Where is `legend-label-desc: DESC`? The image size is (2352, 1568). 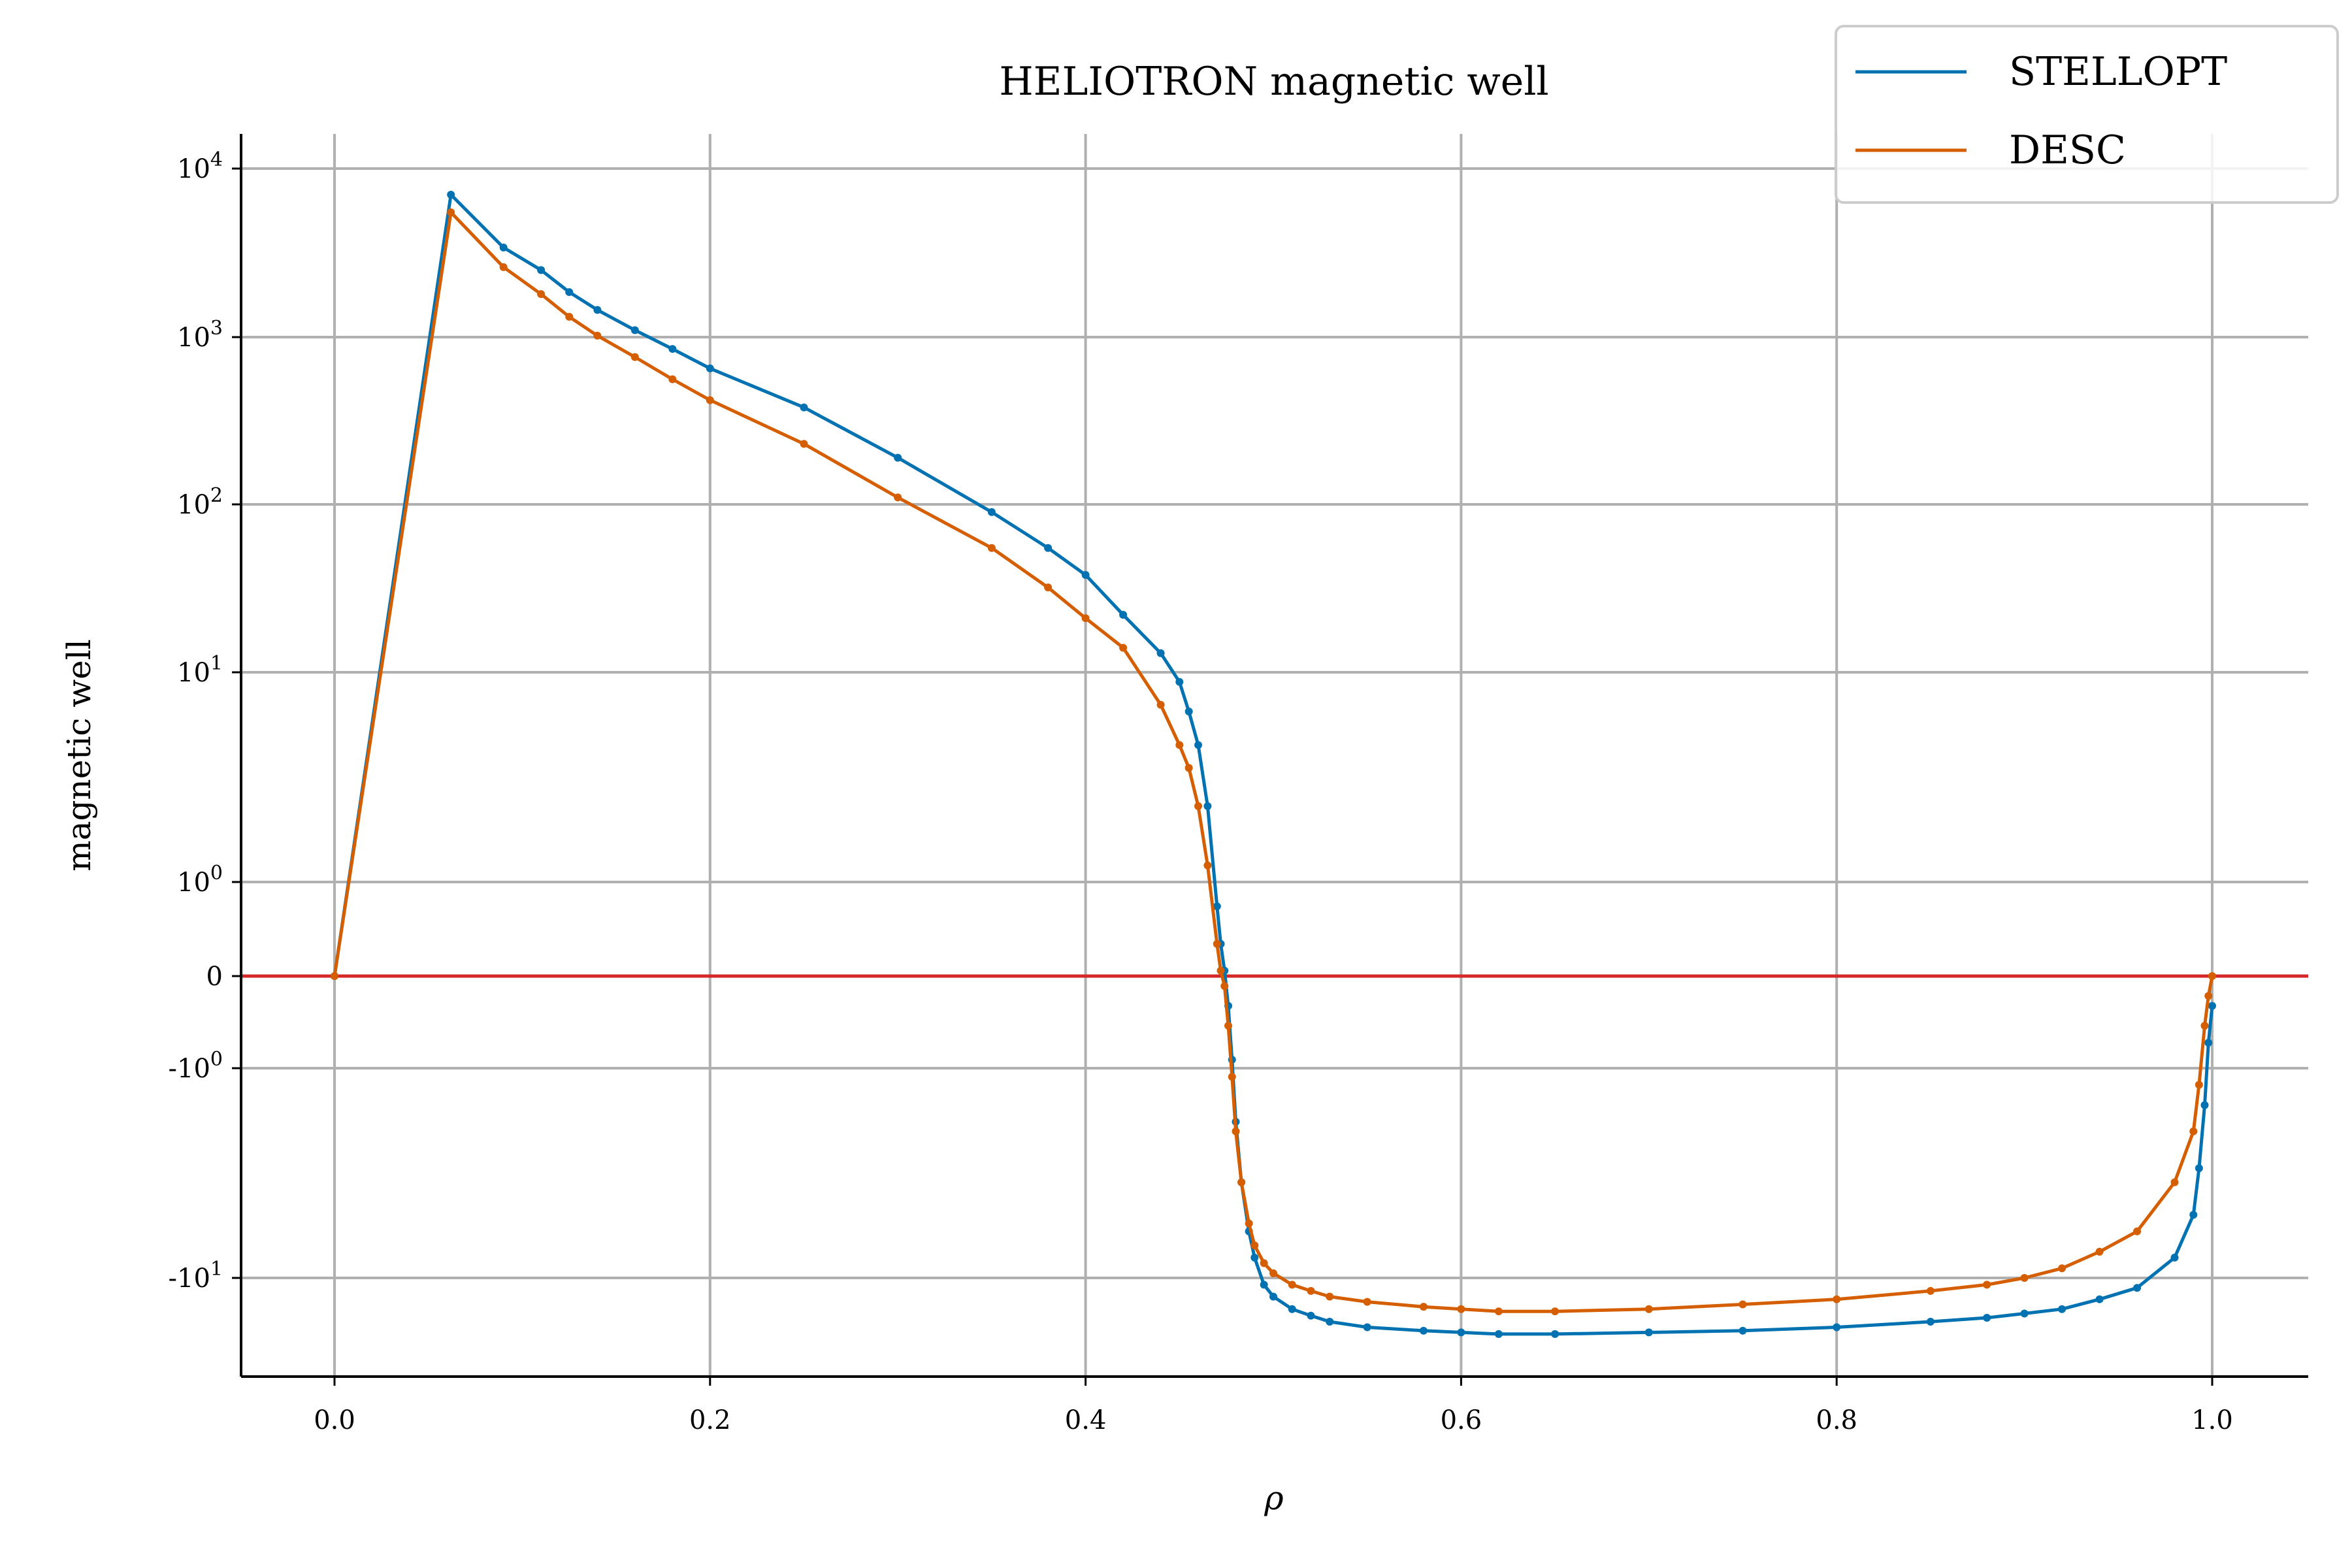
legend-label-desc: DESC is located at coordinates (2067, 150).